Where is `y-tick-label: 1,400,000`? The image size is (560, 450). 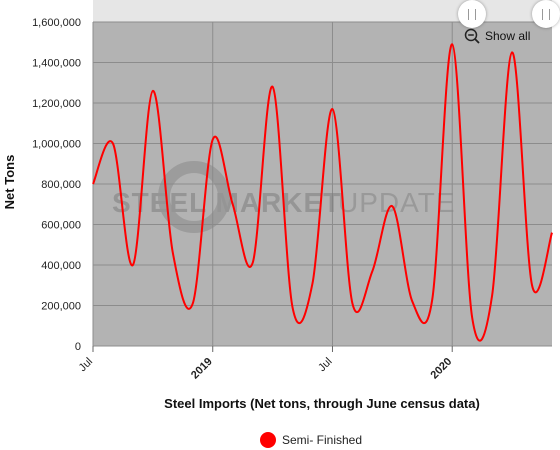
y-tick-label: 1,400,000 is located at coordinates (56, 64).